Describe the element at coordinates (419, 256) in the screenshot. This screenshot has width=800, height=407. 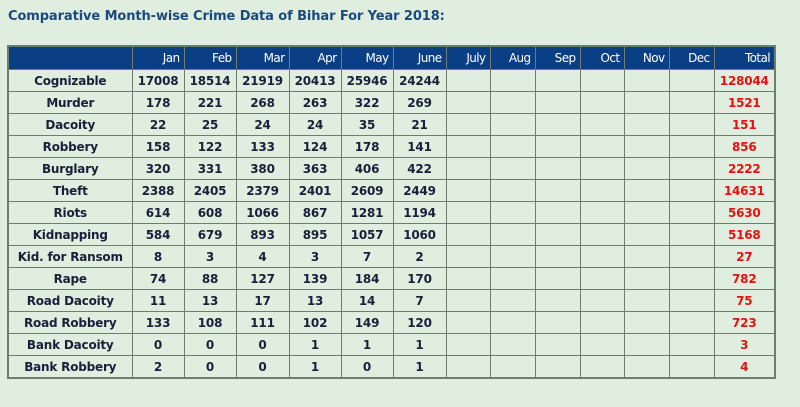
I see `month-cell: 2` at that location.